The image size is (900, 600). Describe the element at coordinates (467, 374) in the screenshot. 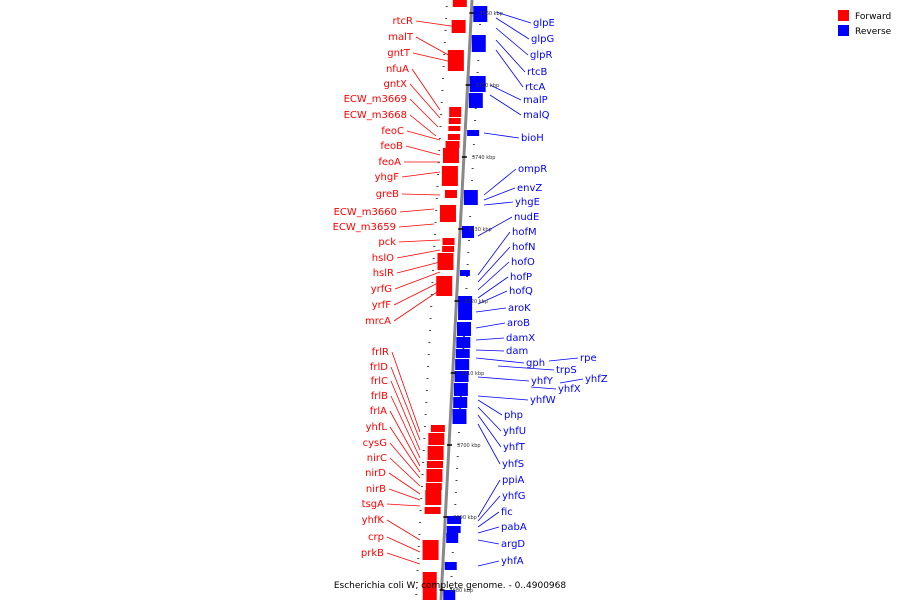

I see `tick: 3710 kbp` at that location.